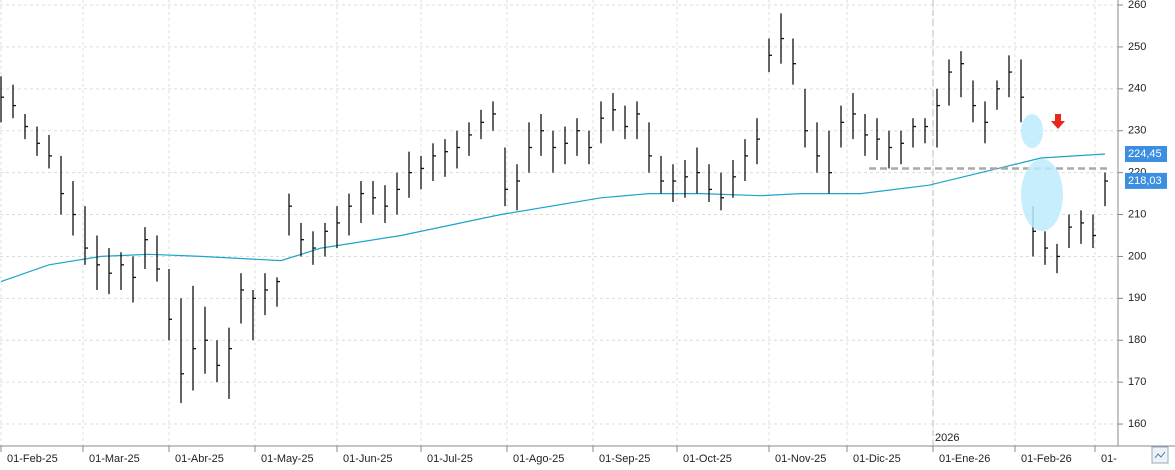 The height and width of the screenshot is (470, 1175). What do you see at coordinates (1058, 121) in the screenshot?
I see `down-arrow` at bounding box center [1058, 121].